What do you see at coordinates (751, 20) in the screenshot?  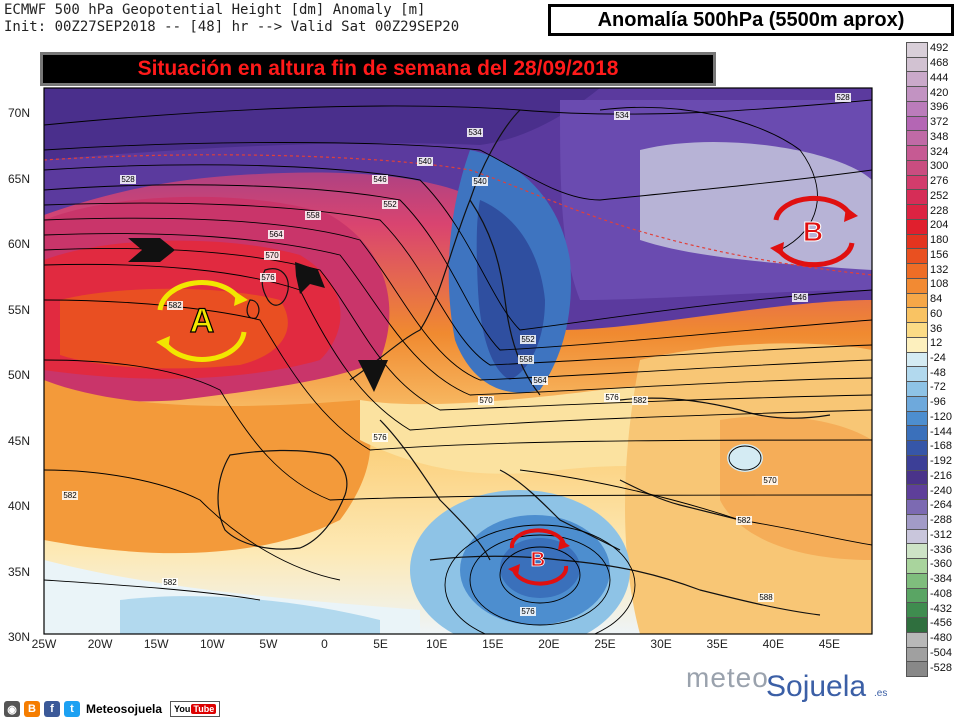 I see `chart-title-box: Anomalía 500hPa (5500m aprox)` at bounding box center [751, 20].